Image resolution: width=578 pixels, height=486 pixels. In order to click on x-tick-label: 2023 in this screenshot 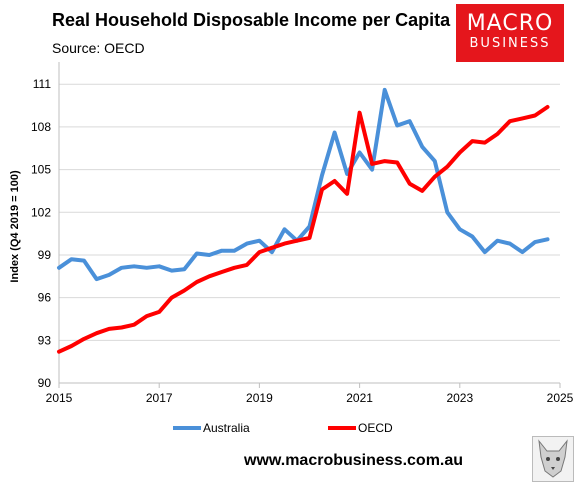, I will do `click(459, 398)`.